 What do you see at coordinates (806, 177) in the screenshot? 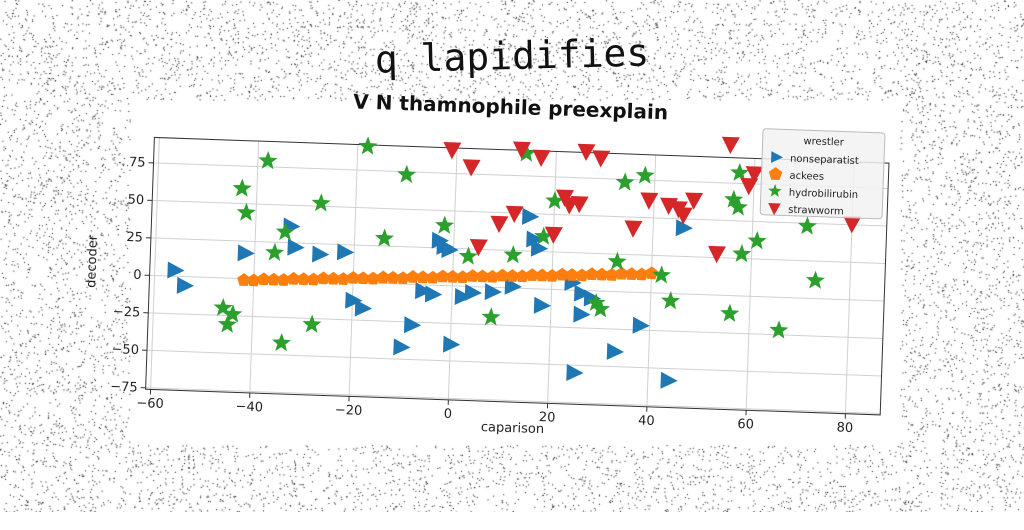
I see `legend-label: ackees` at bounding box center [806, 177].